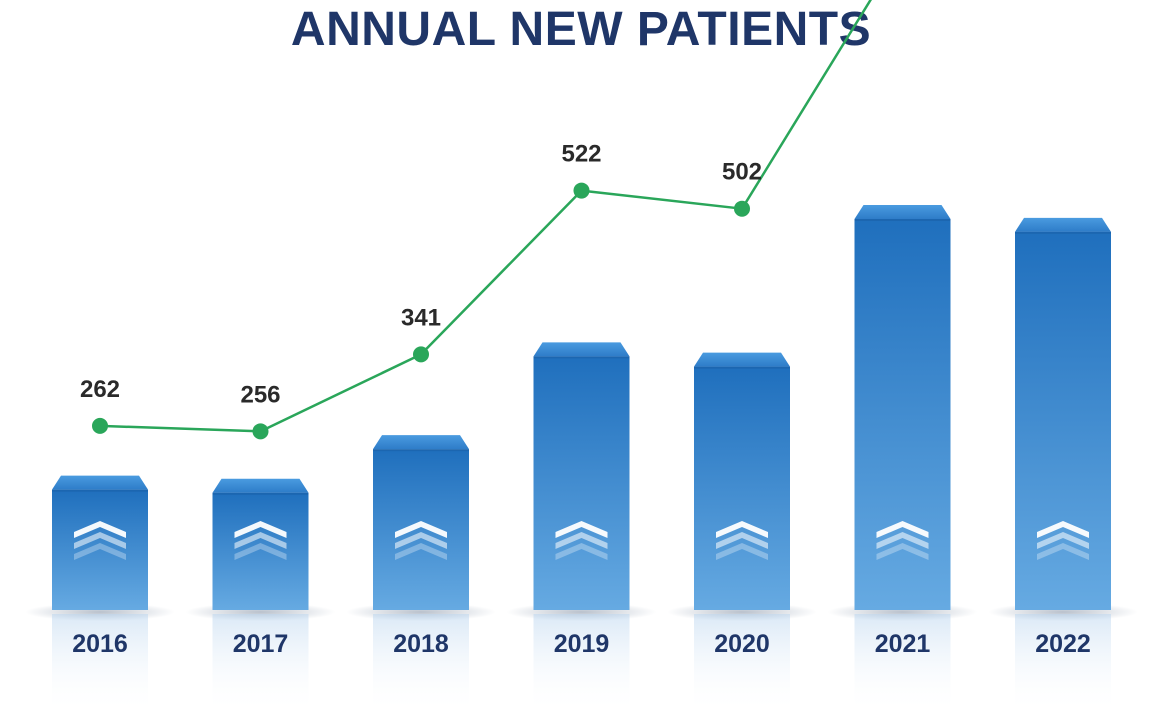 This screenshot has height=720, width=1162. I want to click on x-tick-label: 2016, so click(100, 644).